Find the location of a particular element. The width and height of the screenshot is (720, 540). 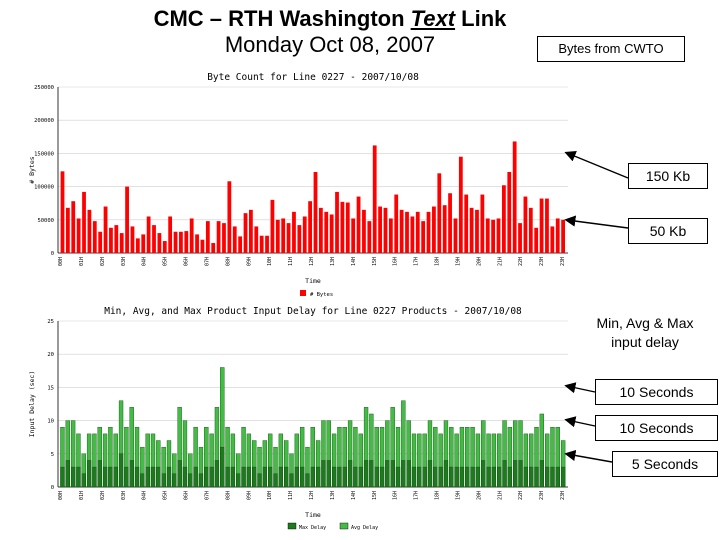

x-tick-label: 22H is located at coordinates (521, 495).